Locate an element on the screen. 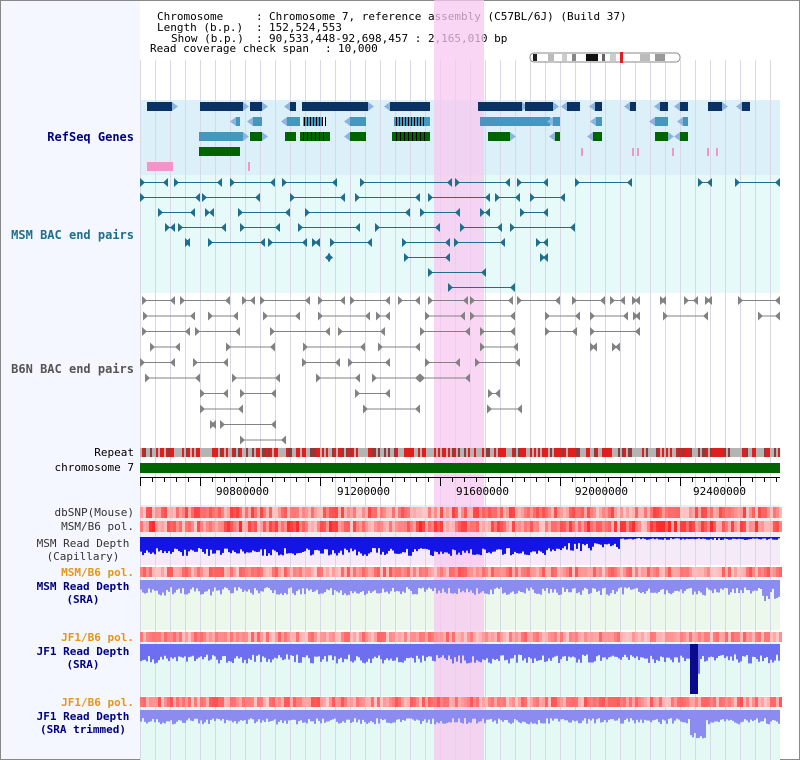 This screenshot has width=800, height=760. gene-block is located at coordinates (599, 121).